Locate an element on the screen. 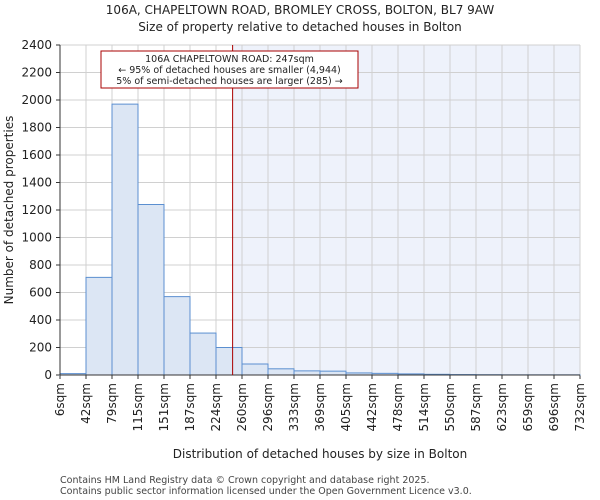 The image size is (600, 500). y-tick-label: 1600 is located at coordinates (36, 155).